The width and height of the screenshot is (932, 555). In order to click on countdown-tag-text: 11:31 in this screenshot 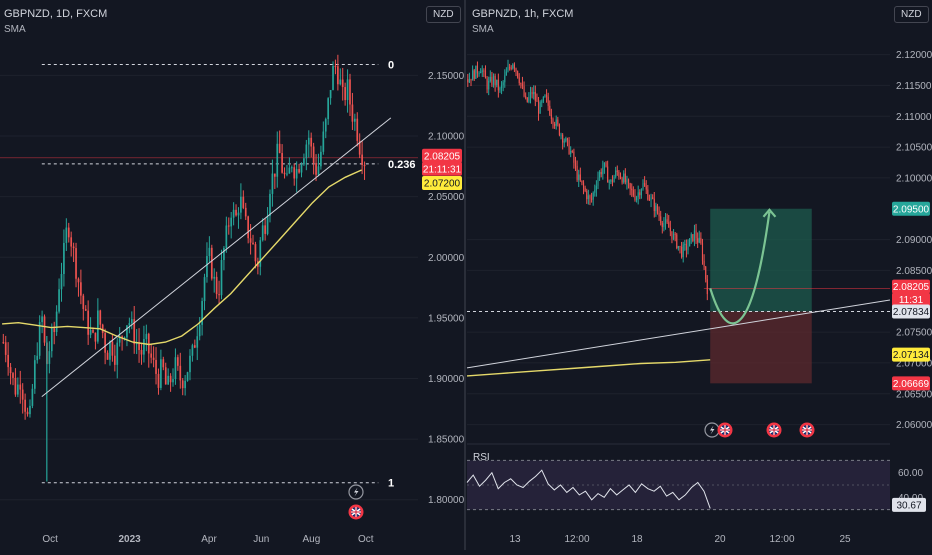, I will do `click(911, 300)`.